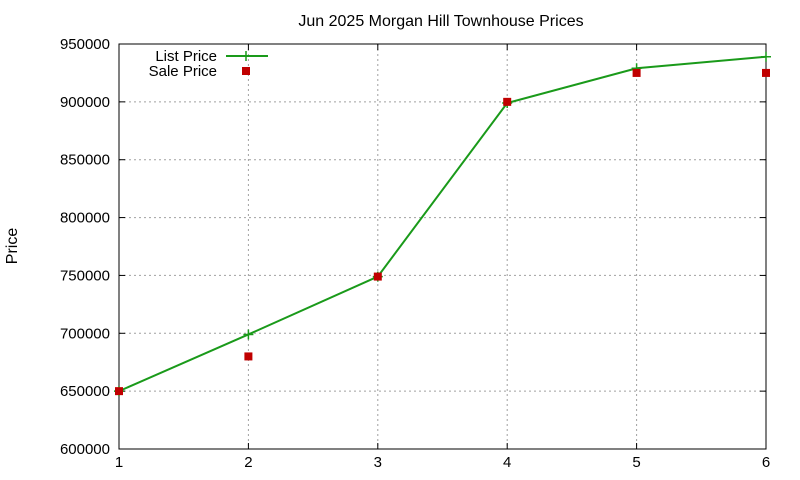 The height and width of the screenshot is (480, 800). I want to click on y-tick-label: 900000, so click(85, 102).